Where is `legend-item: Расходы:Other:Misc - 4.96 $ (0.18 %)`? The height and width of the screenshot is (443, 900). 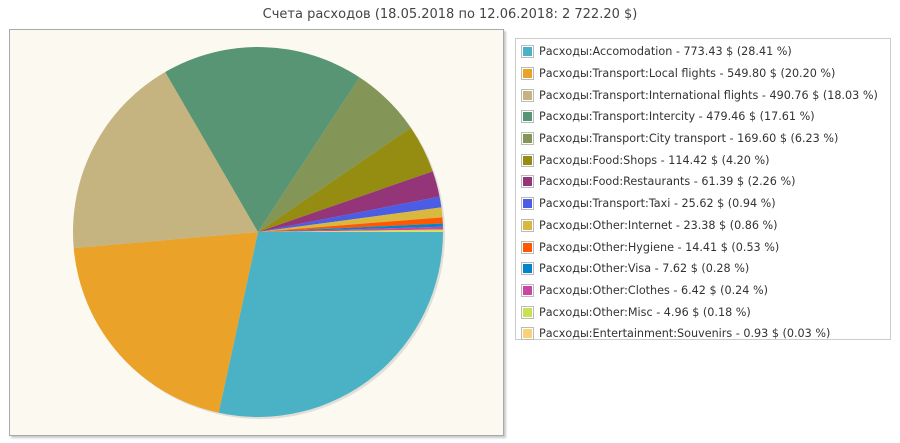 legend-item: Расходы:Other:Misc - 4.96 $ (0.18 %) is located at coordinates (703, 312).